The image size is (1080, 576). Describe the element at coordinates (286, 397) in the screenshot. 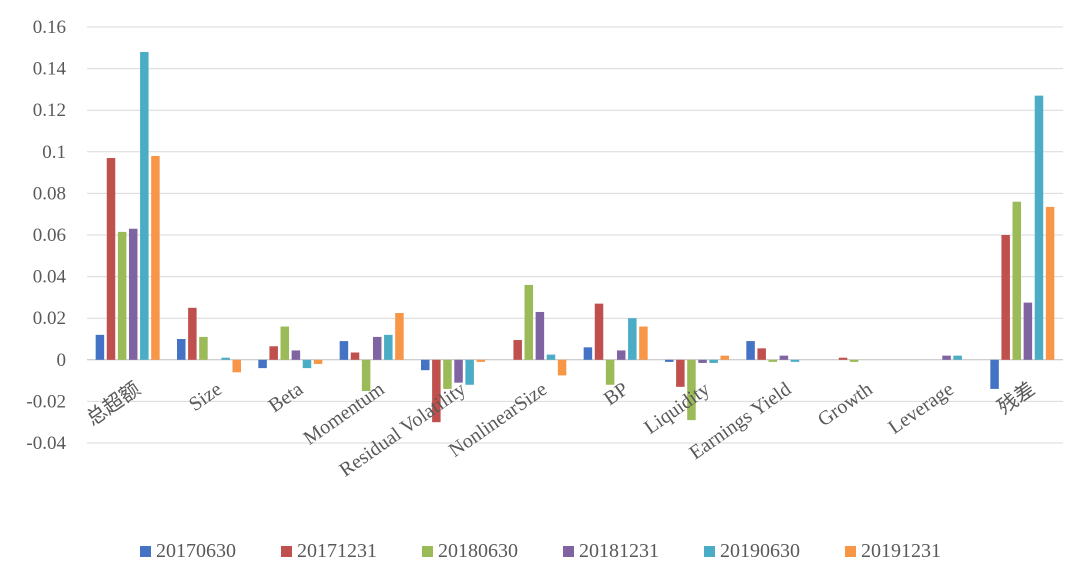

I see `x-category-label: Beta` at that location.